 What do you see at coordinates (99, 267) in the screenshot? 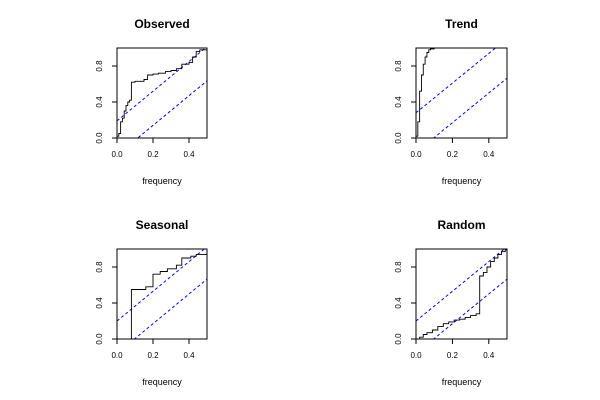
I see `seasonal-y-tick-label: 0.8` at bounding box center [99, 267].